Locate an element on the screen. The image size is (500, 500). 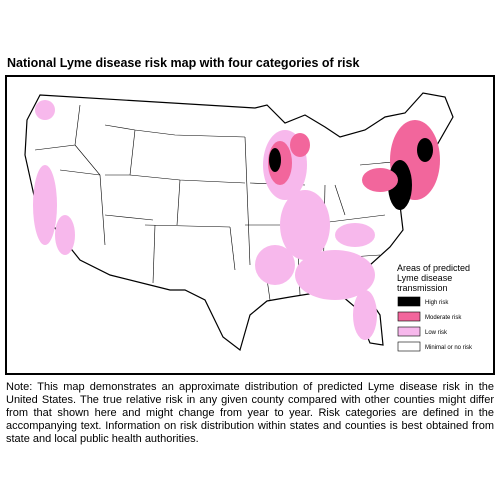
legend-title: transmission is located at coordinates (422, 288).